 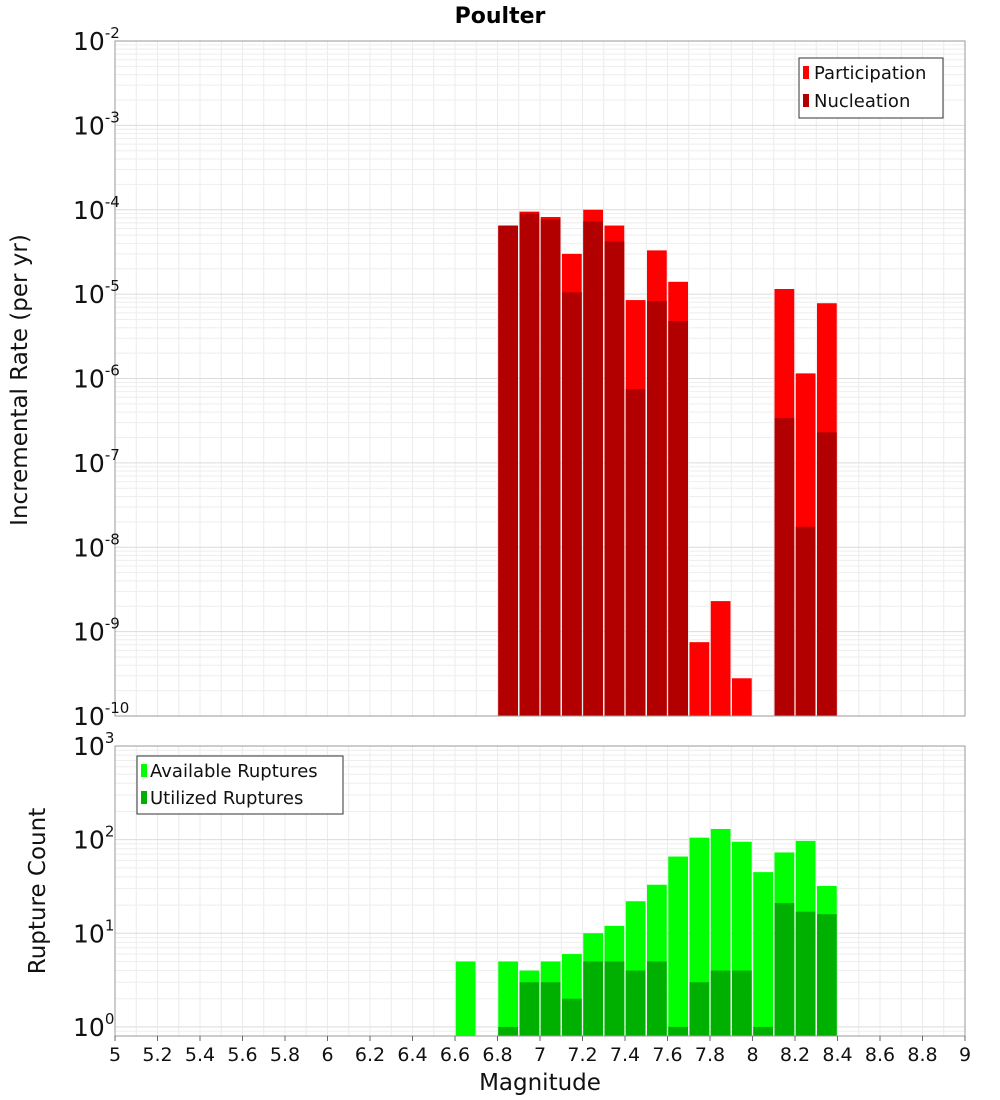 I want to click on x-tick-label-13: 7.6, so click(x=667, y=1055).